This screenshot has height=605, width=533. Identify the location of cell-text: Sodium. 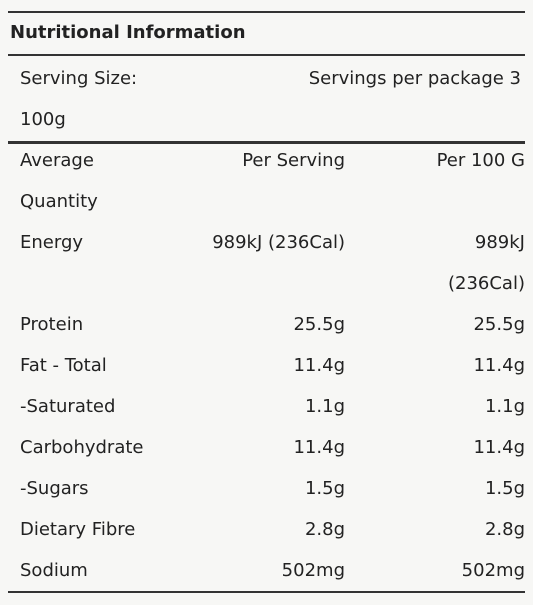
(54, 570).